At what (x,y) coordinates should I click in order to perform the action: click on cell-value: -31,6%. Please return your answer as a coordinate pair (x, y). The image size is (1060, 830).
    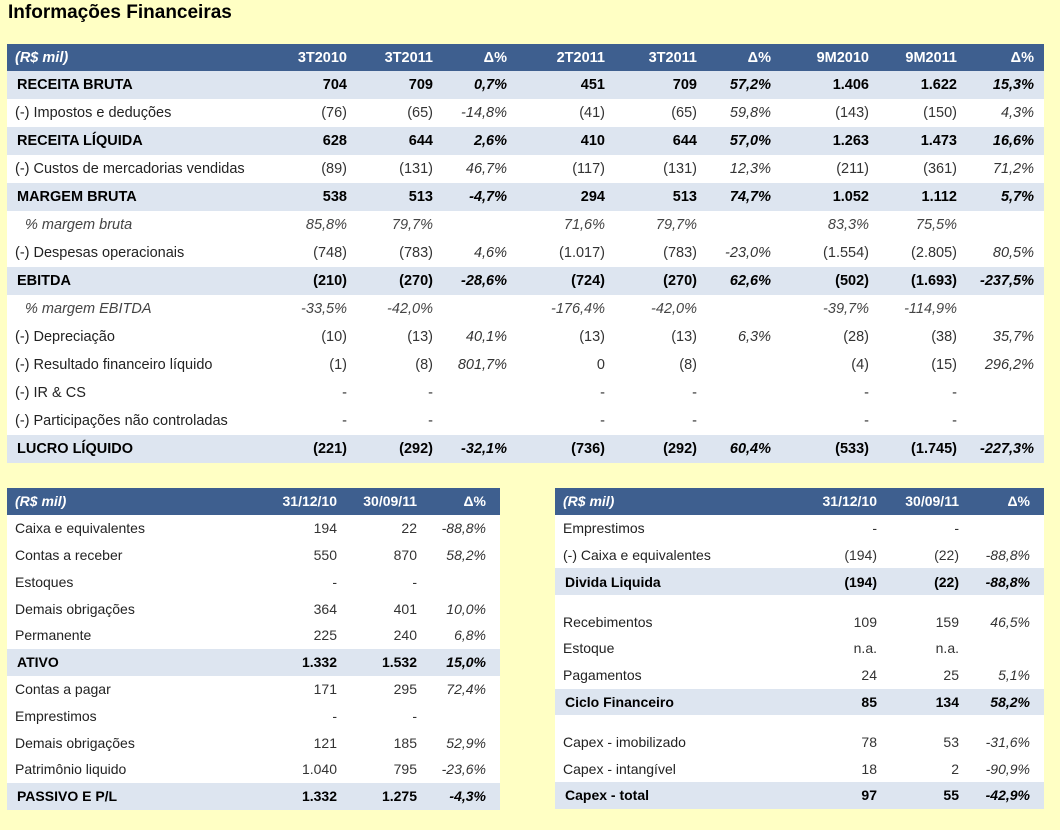
    Looking at the image, I should click on (1007, 741).